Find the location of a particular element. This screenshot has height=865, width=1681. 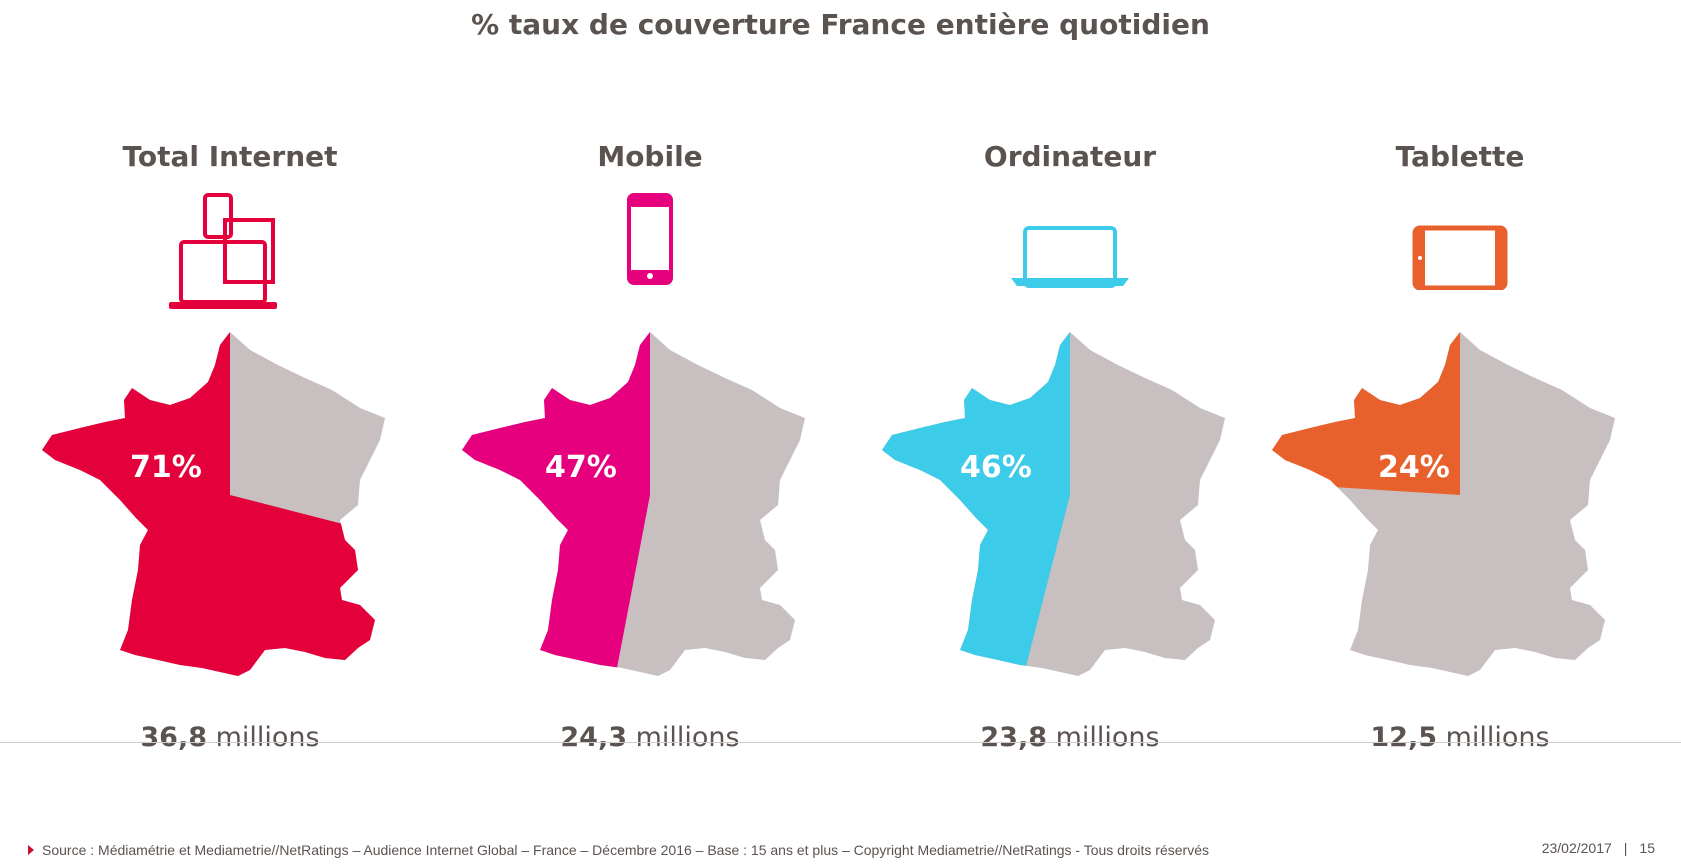

multi-device-icon is located at coordinates (230, 255).